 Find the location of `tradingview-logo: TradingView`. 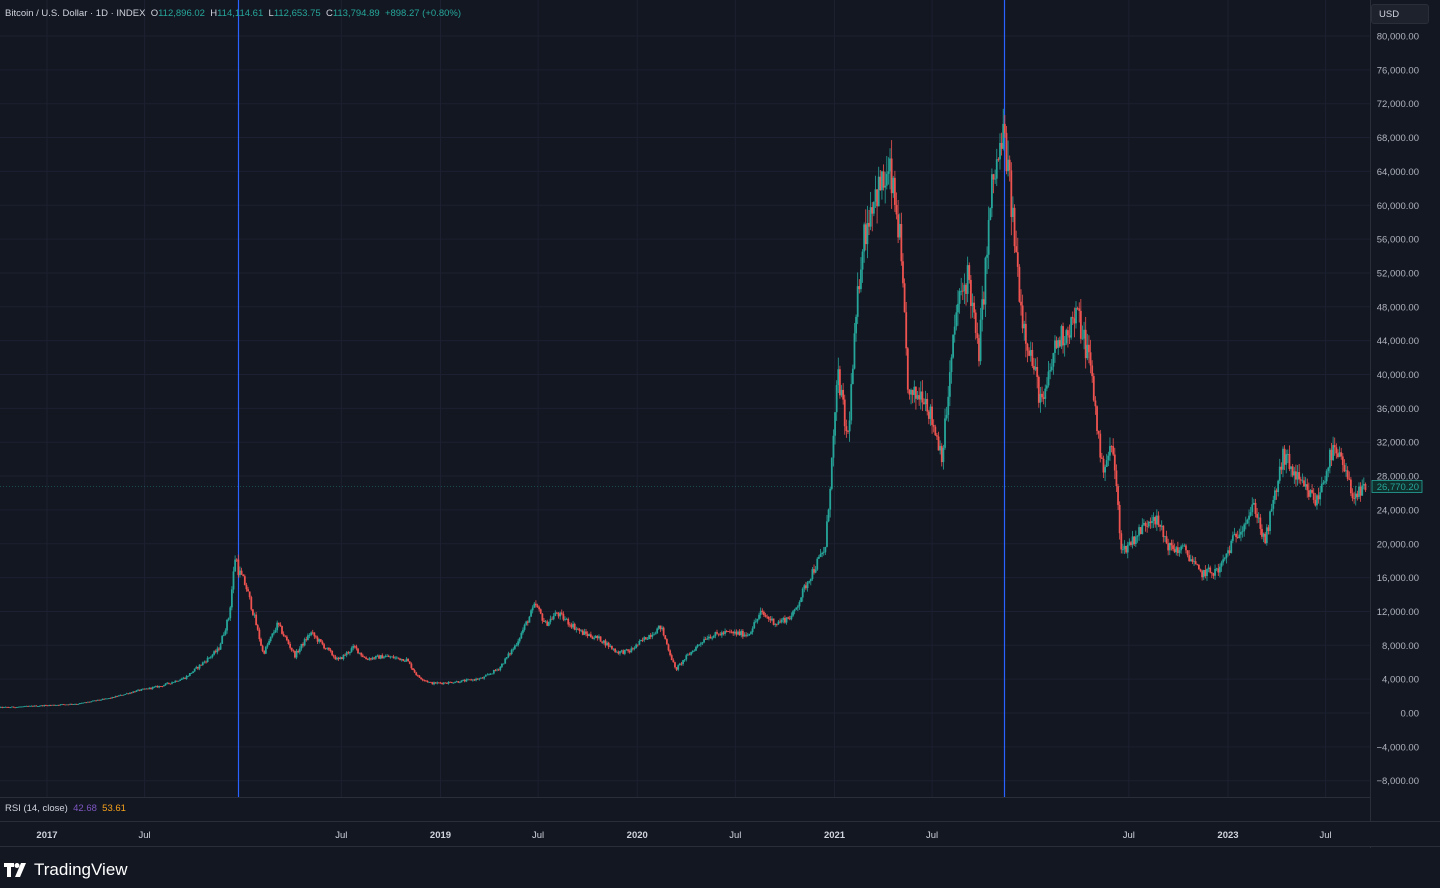

tradingview-logo: TradingView is located at coordinates (66, 870).